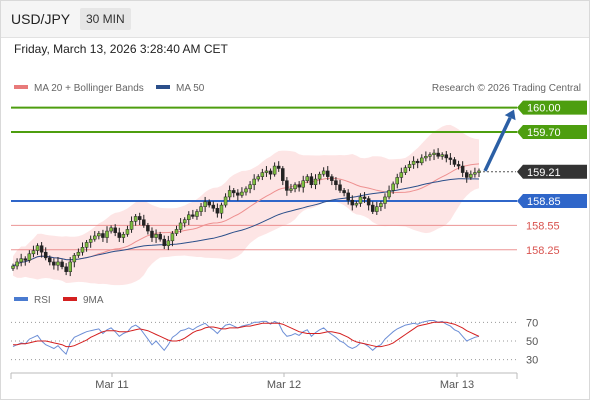 Image resolution: width=590 pixels, height=401 pixels. Describe the element at coordinates (105, 19) in the screenshot. I see `timeframe-badge: 30 MIN` at that location.